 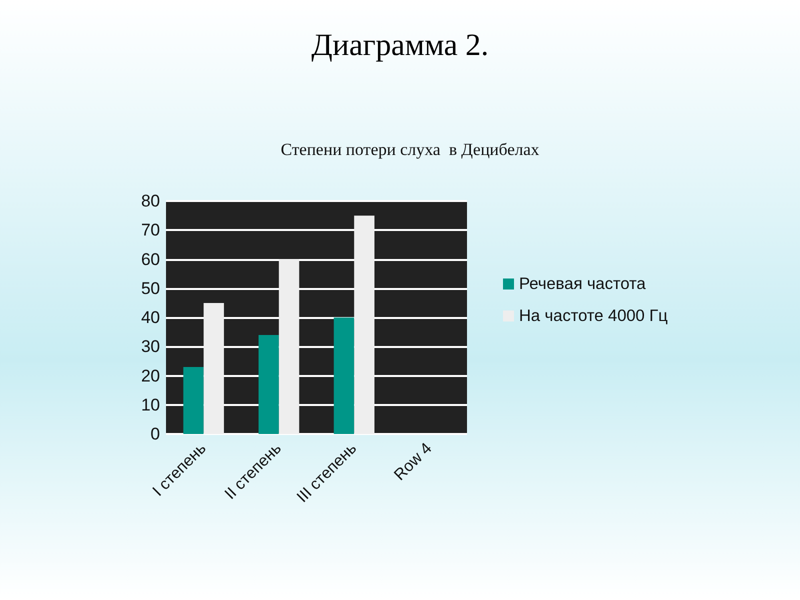 What do you see at coordinates (150, 288) in the screenshot?
I see `y-tick-label: 50` at bounding box center [150, 288].